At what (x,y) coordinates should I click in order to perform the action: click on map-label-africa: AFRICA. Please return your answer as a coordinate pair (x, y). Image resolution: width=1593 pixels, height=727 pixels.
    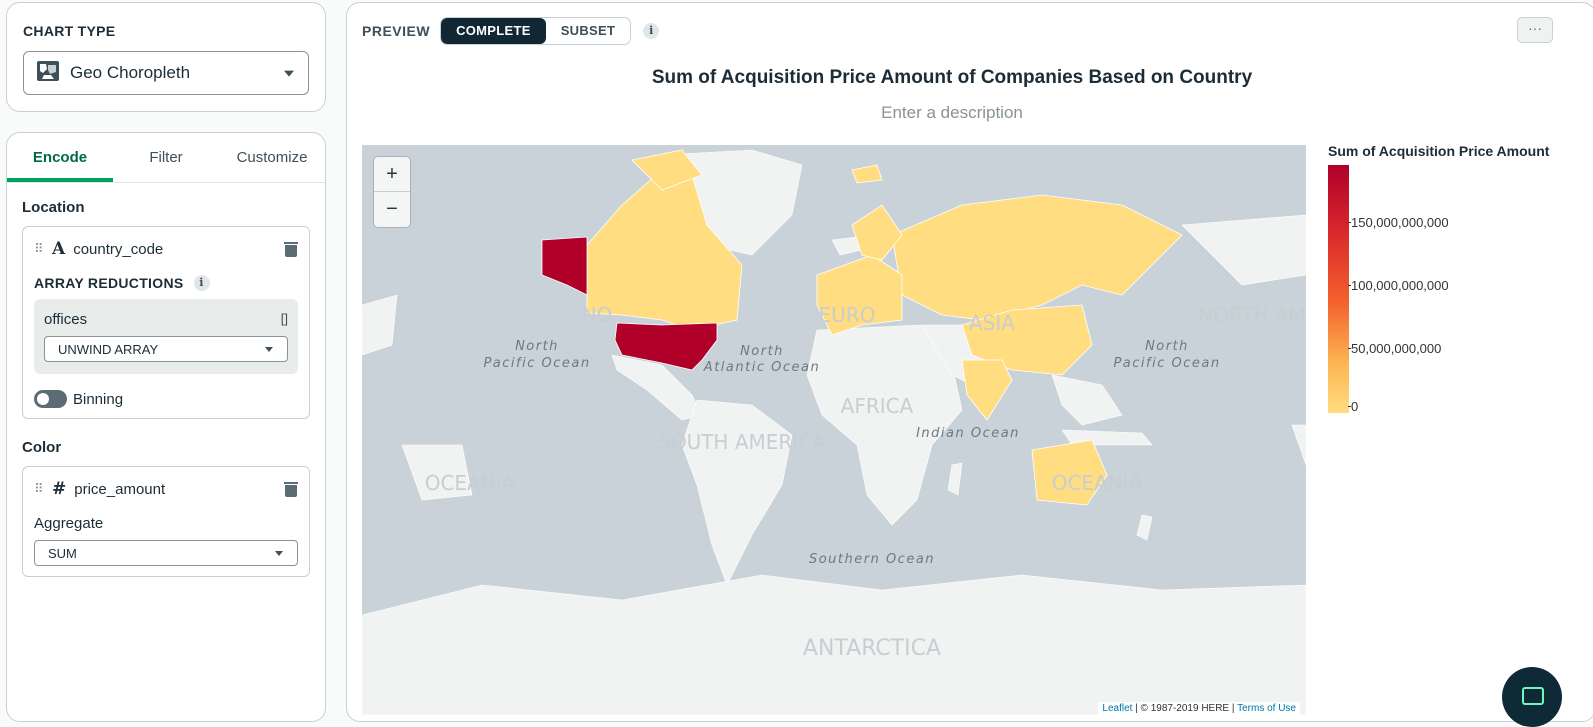
    Looking at the image, I should click on (877, 406).